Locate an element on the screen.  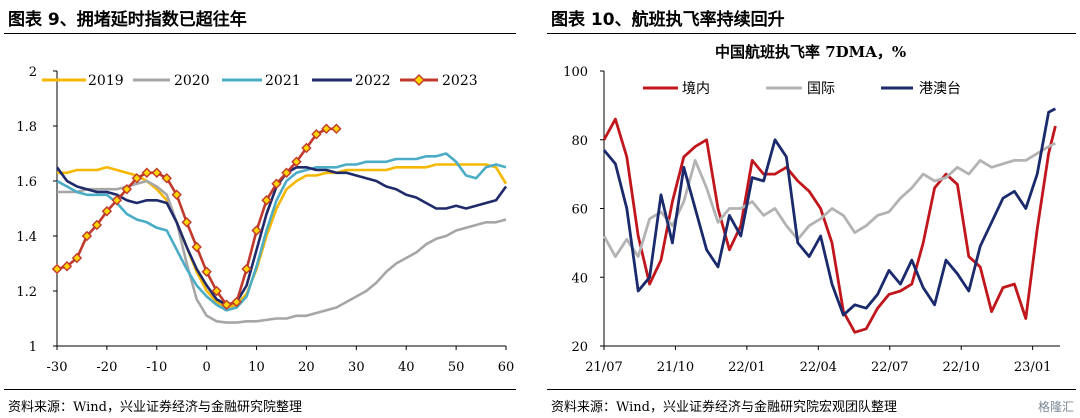
x-tick-label: -10 is located at coordinates (156, 367).